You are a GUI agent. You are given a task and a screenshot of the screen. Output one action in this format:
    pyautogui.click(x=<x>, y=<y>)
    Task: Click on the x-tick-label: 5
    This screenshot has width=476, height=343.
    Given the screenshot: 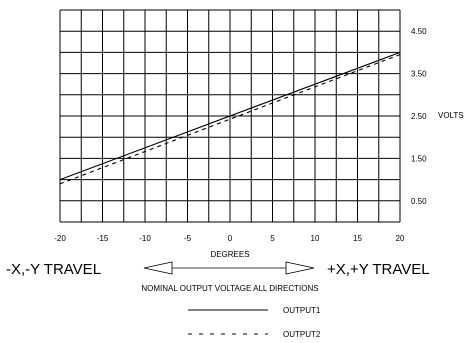 What is the action you would take?
    pyautogui.click(x=272, y=238)
    